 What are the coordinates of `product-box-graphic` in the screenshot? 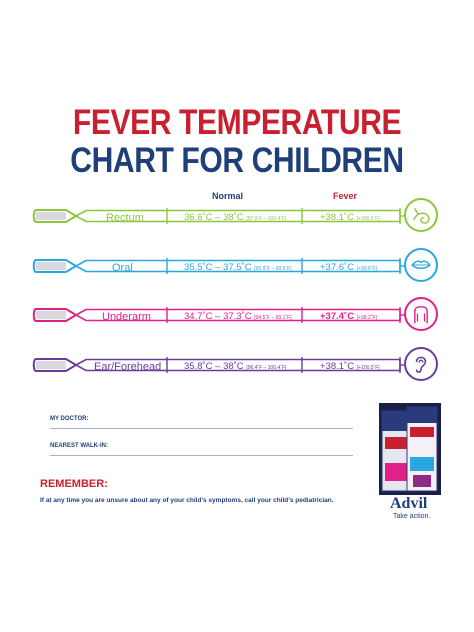 It's located at (409, 449).